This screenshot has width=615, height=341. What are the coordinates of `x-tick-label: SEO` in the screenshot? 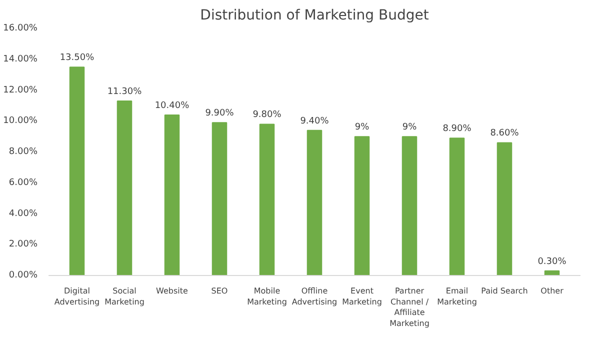 It's located at (219, 291).